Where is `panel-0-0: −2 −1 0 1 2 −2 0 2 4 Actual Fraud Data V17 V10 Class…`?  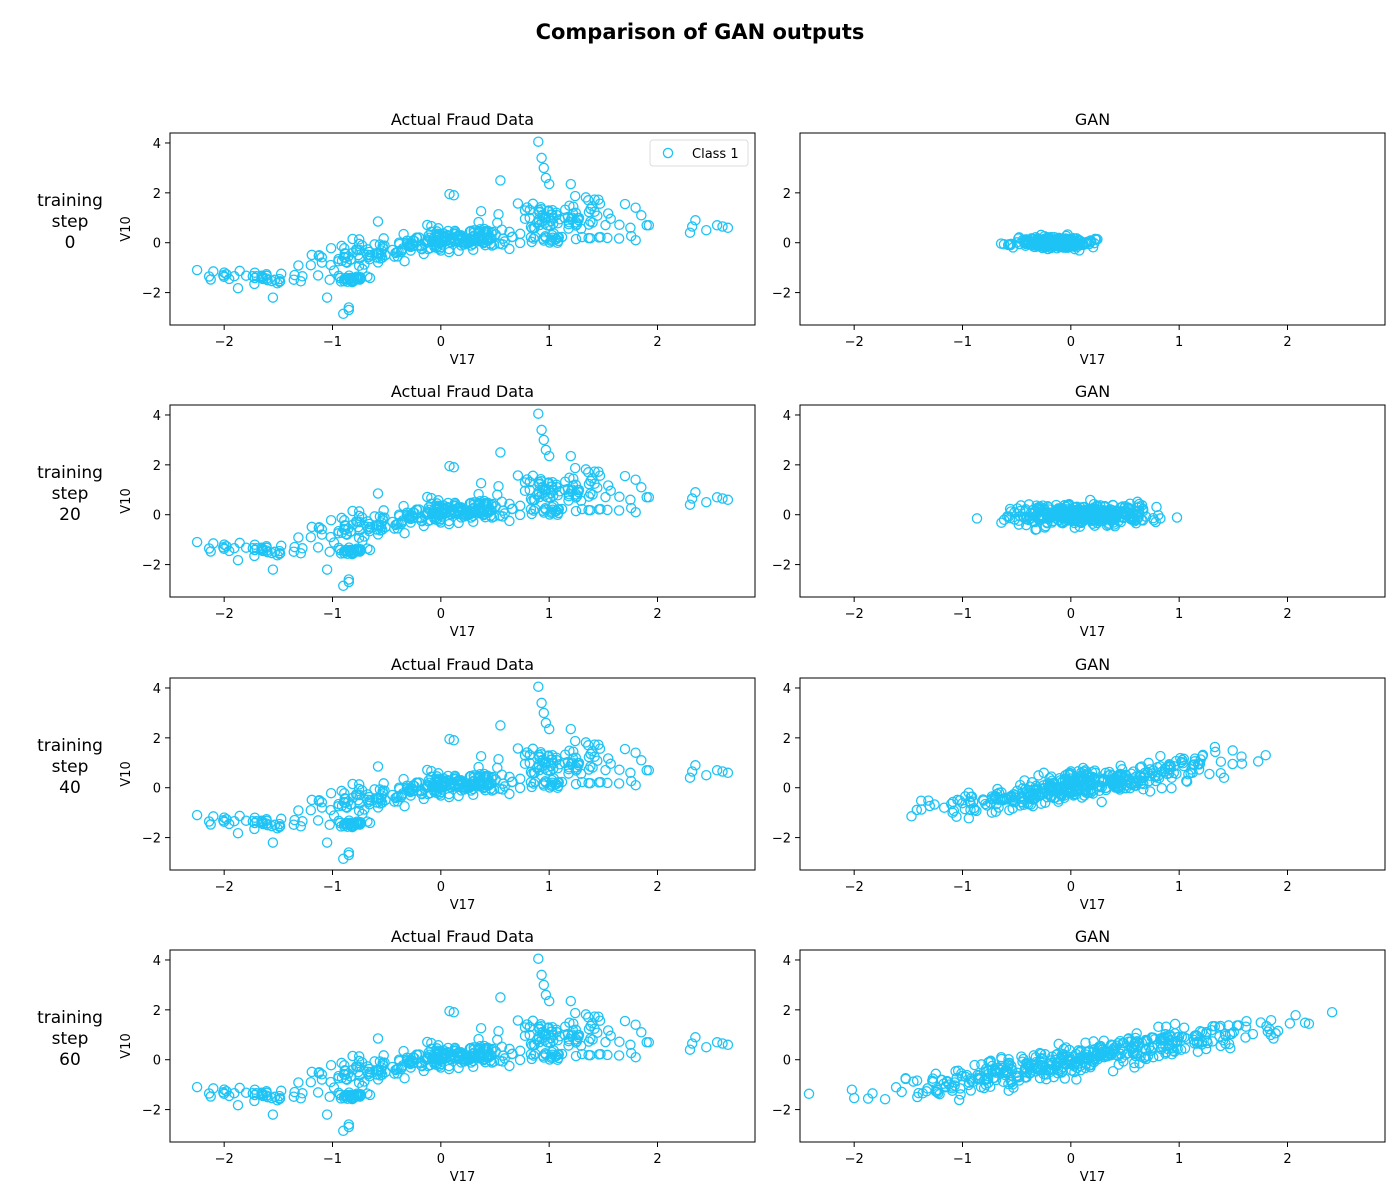
panel-0-0: −2 −1 0 1 2 −2 0 2 4 Actual Fraud Data V17 V10 Class… is located at coordinates (437, 239).